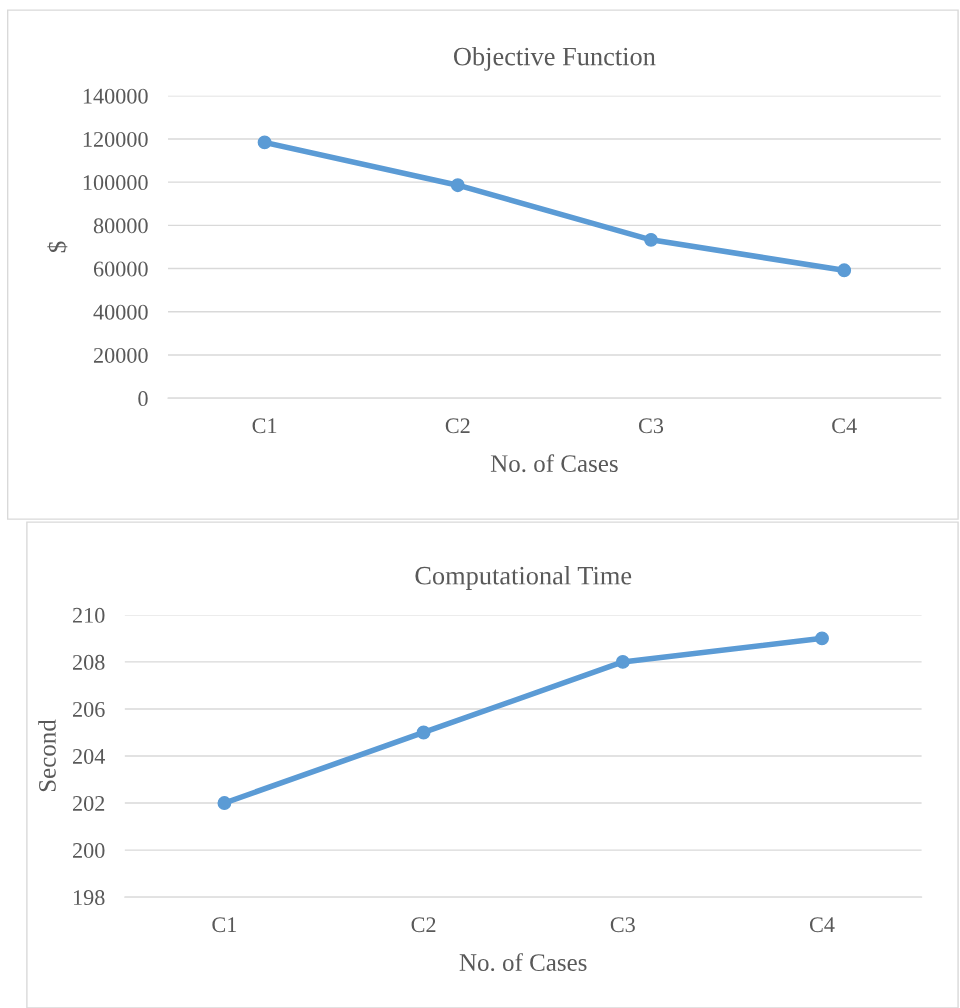 The image size is (960, 1008). What do you see at coordinates (120, 269) in the screenshot?
I see `y-tick-label: 60000` at bounding box center [120, 269].